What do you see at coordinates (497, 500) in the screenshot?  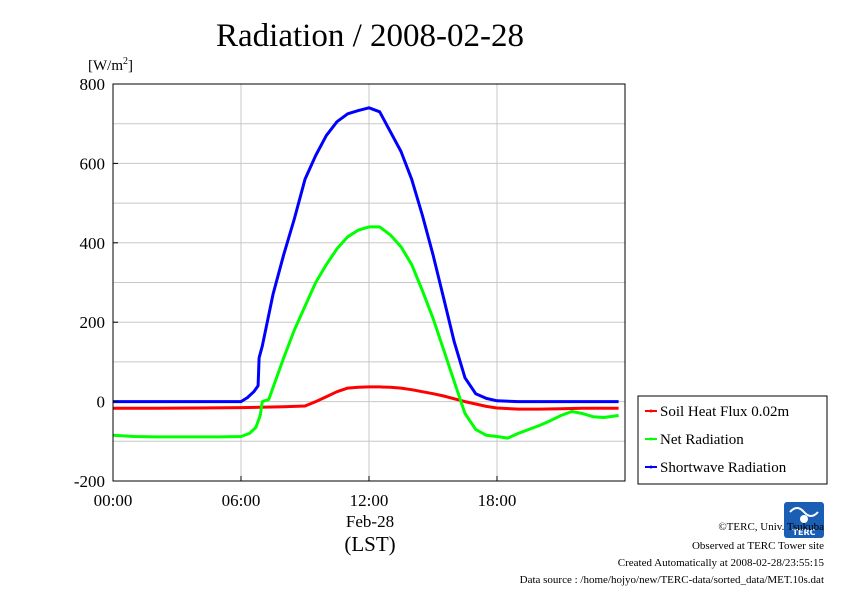 I see `x-tick-label: 18:00` at bounding box center [497, 500].